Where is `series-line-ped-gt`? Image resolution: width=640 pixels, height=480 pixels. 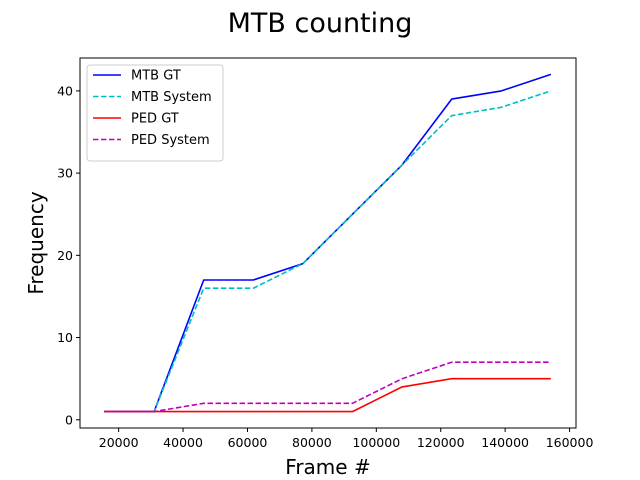 series-line-ped-gt is located at coordinates (327, 395).